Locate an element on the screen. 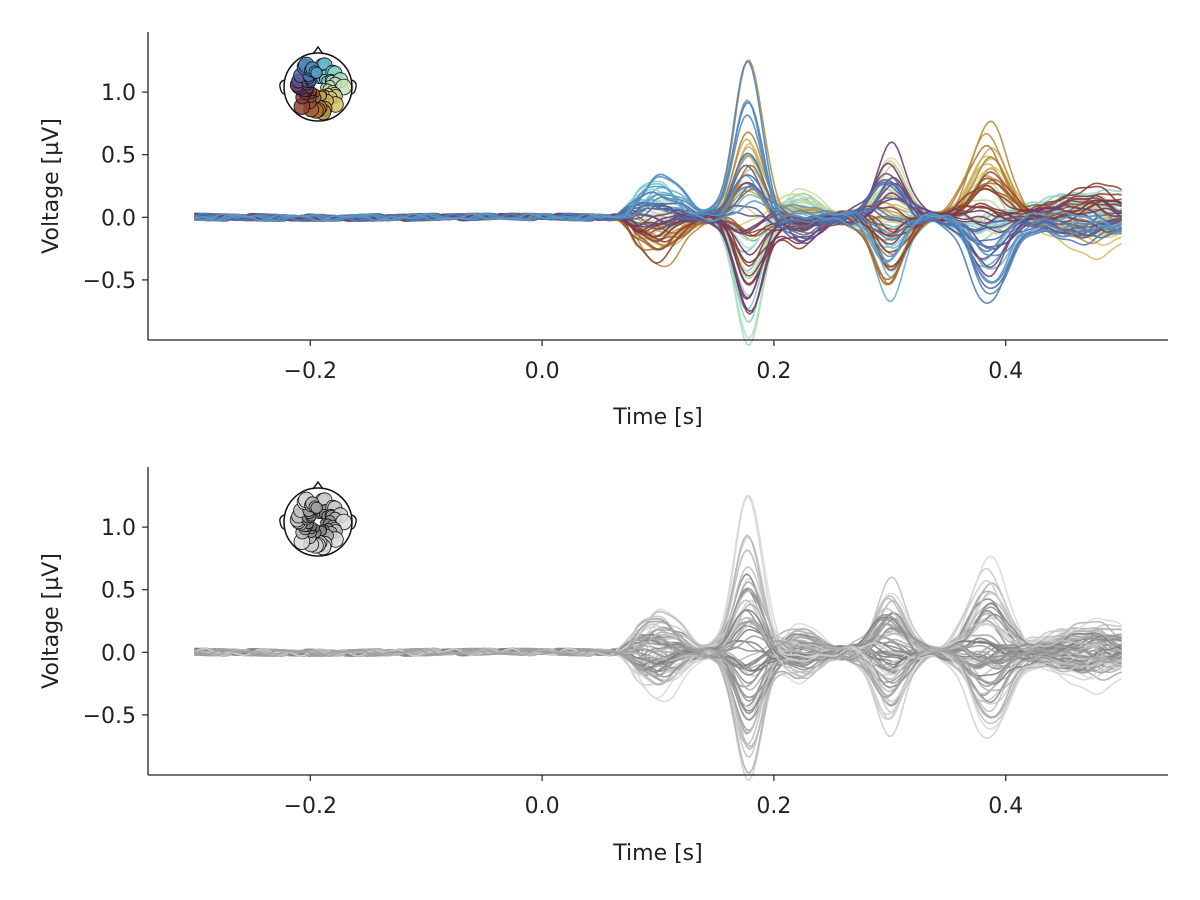 The height and width of the screenshot is (900, 1200). y-ticks-bottom: −0.5 0.0 0.5 1.0 is located at coordinates (115, 622).